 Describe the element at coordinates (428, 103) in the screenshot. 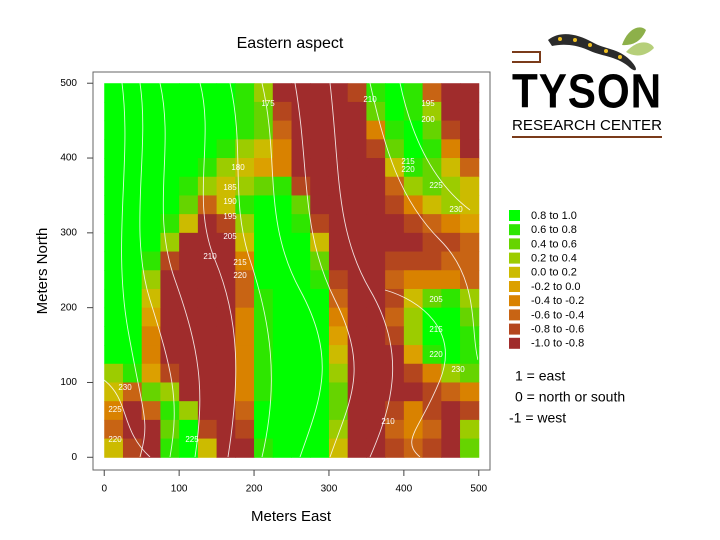

I see `contour-label: 195` at that location.